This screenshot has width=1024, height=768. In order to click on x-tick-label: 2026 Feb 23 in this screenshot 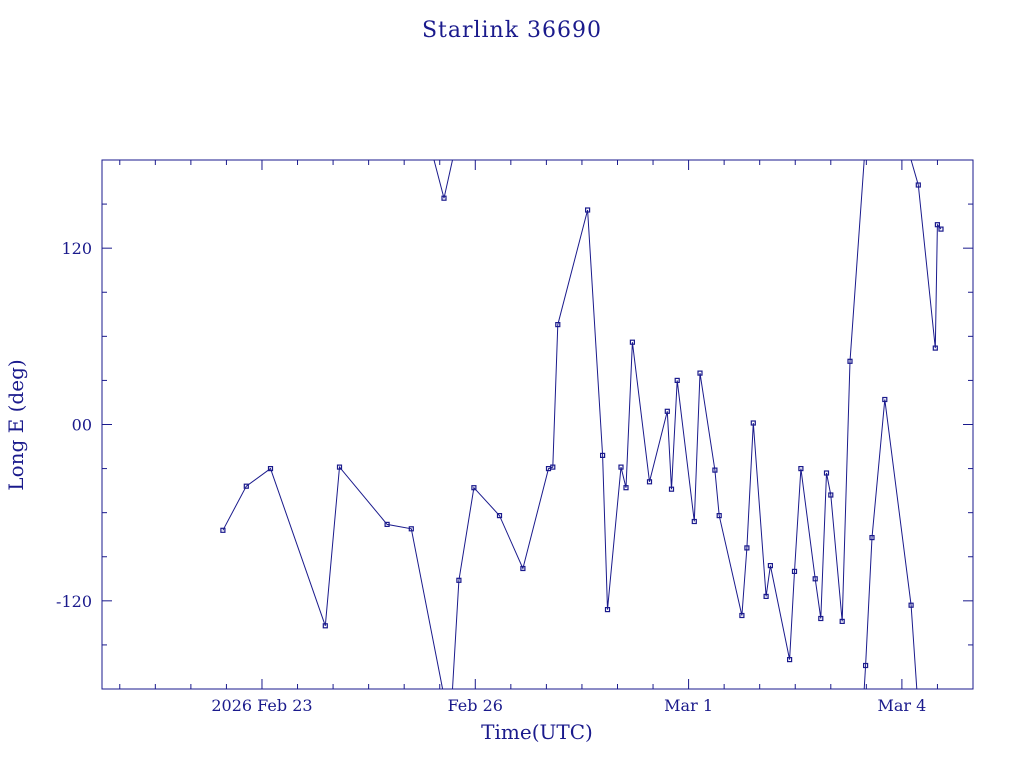, I will do `click(261, 705)`.